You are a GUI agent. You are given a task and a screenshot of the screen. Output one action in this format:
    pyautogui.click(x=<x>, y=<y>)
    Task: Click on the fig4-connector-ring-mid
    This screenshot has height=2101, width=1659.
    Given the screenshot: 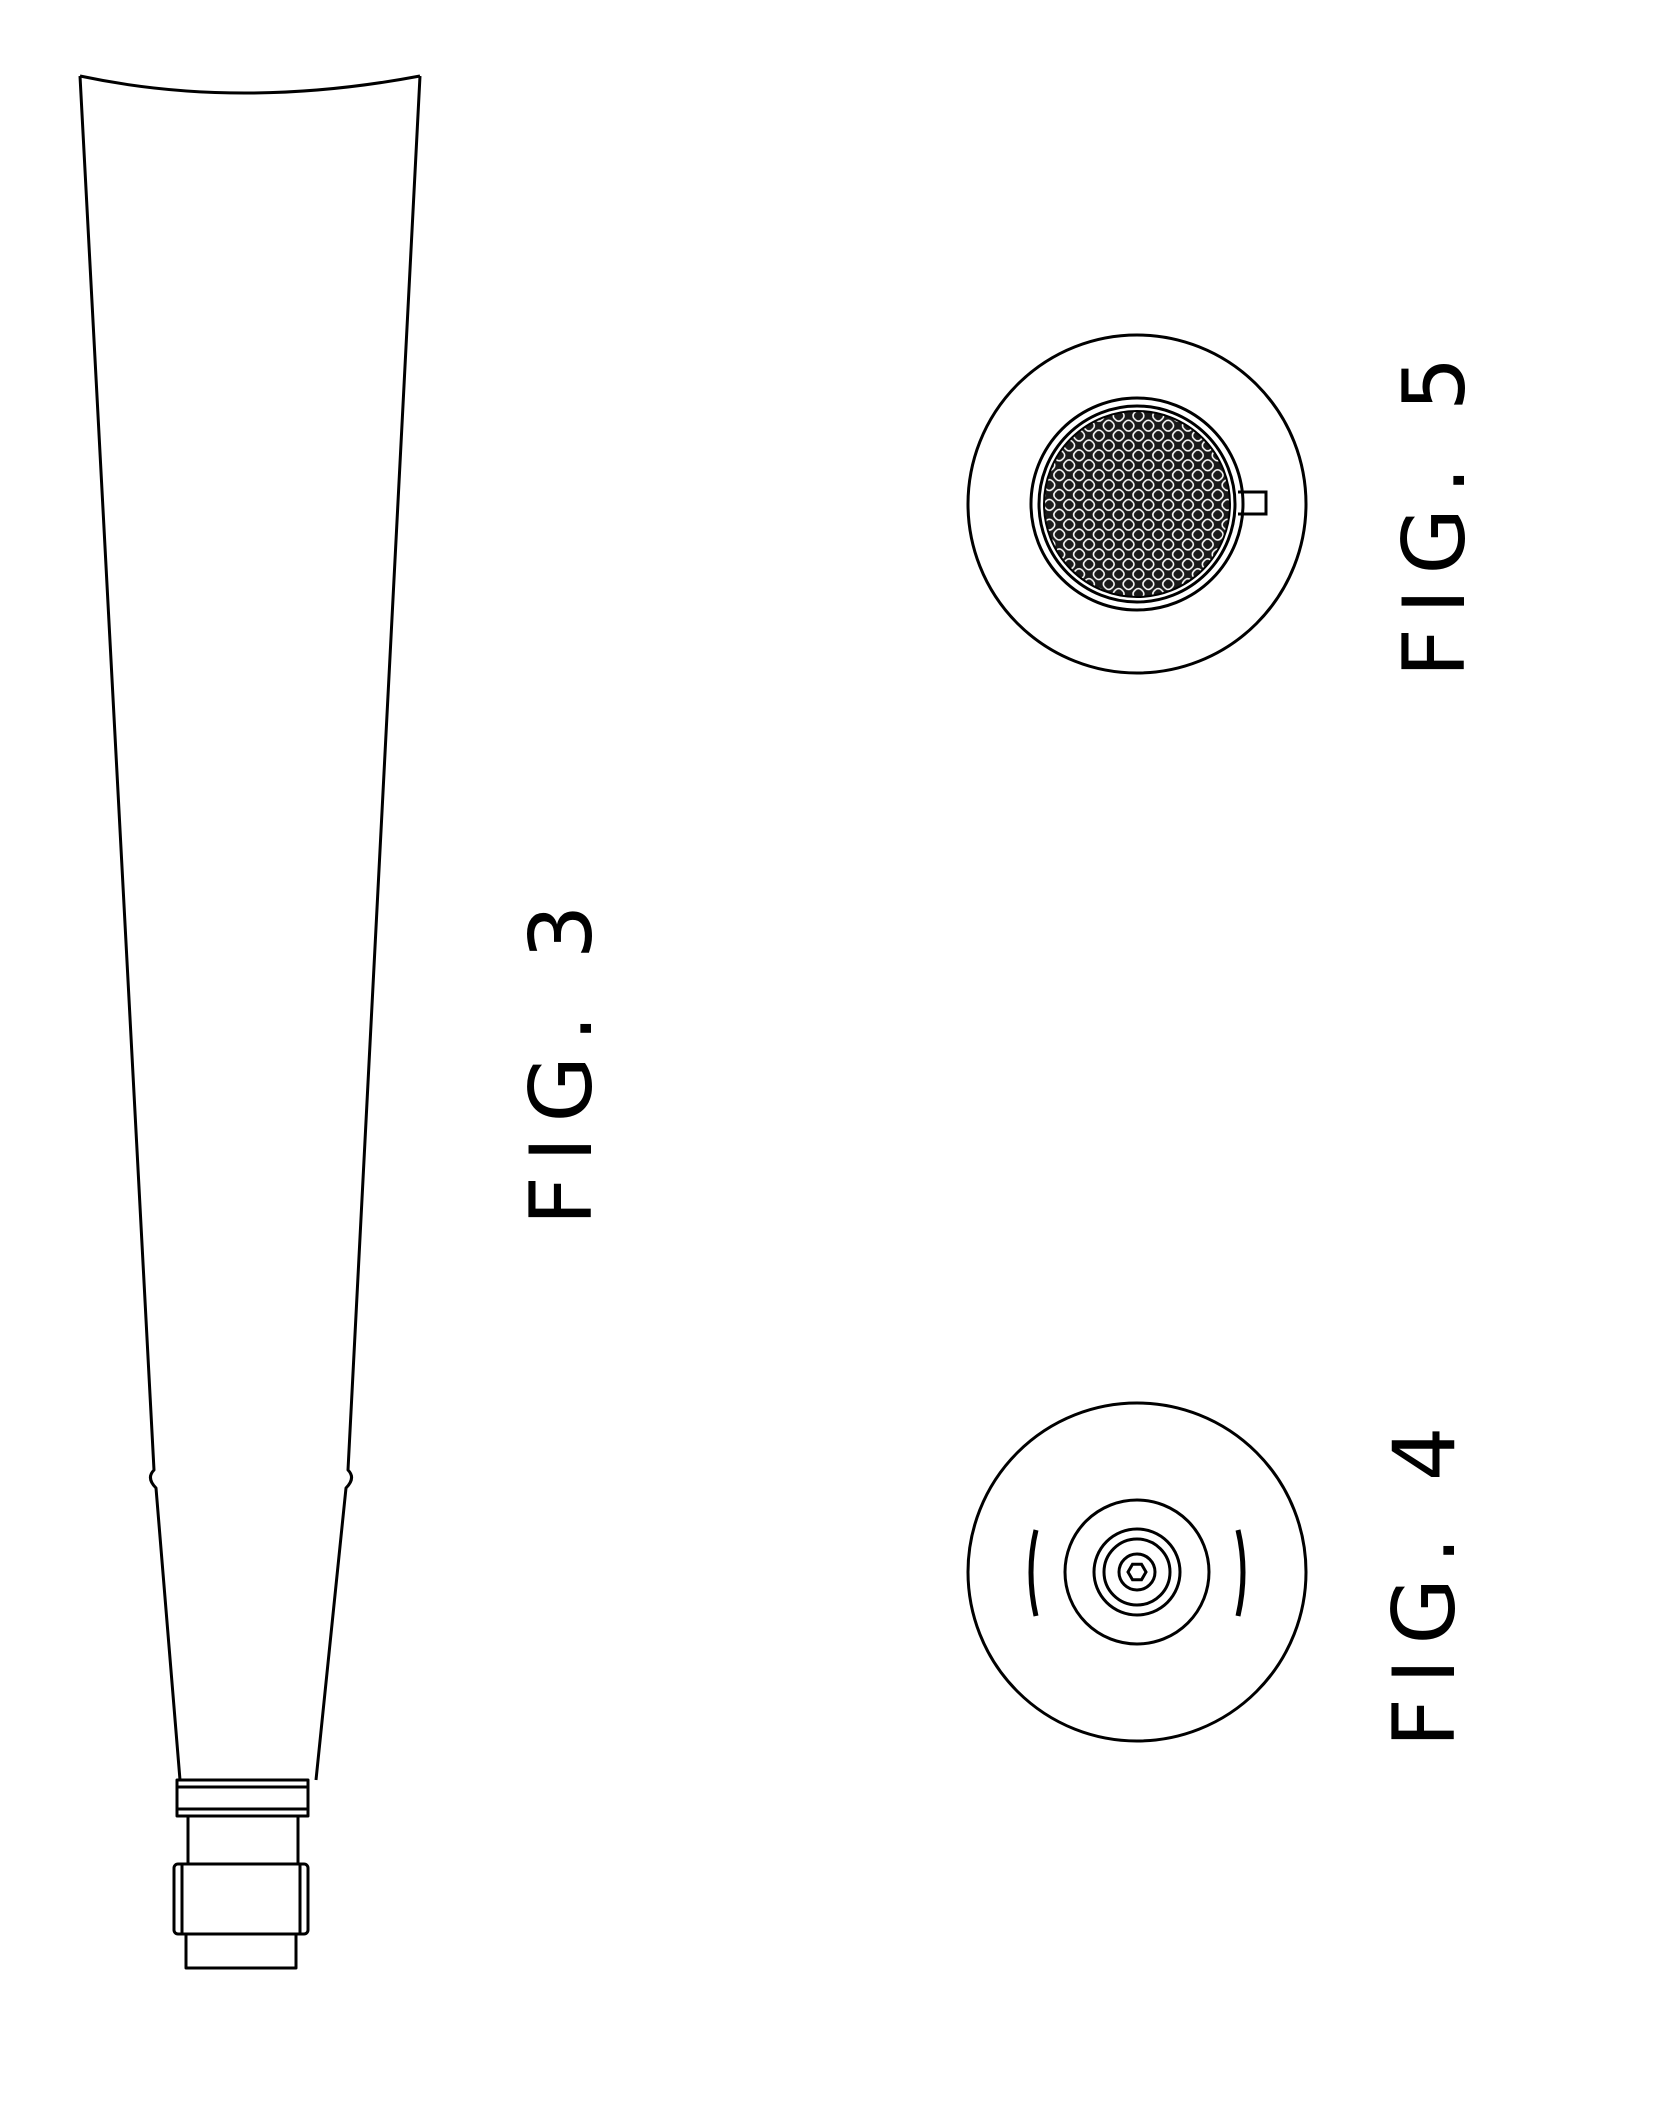 What is the action you would take?
    pyautogui.click(x=1137, y=1572)
    